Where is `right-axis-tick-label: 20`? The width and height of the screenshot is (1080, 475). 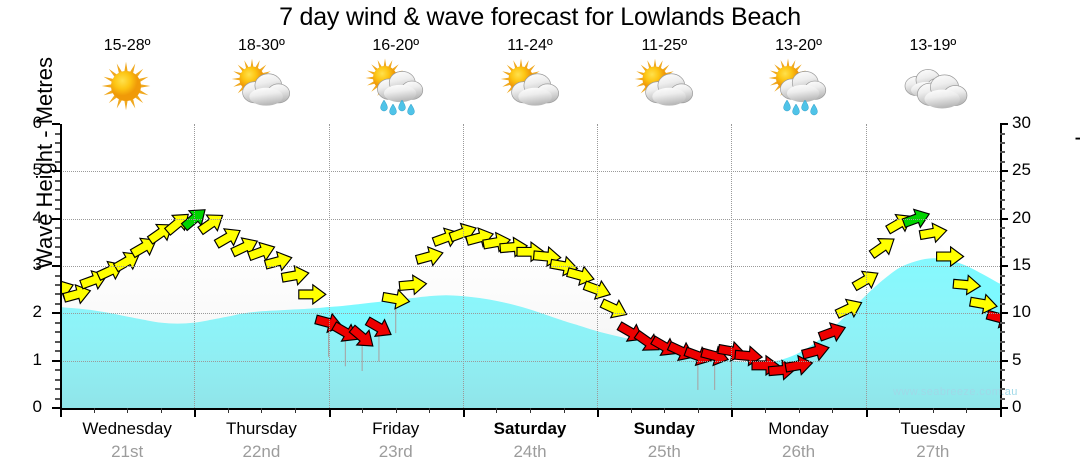
right-axis-tick-label: 20 is located at coordinates (1021, 217).